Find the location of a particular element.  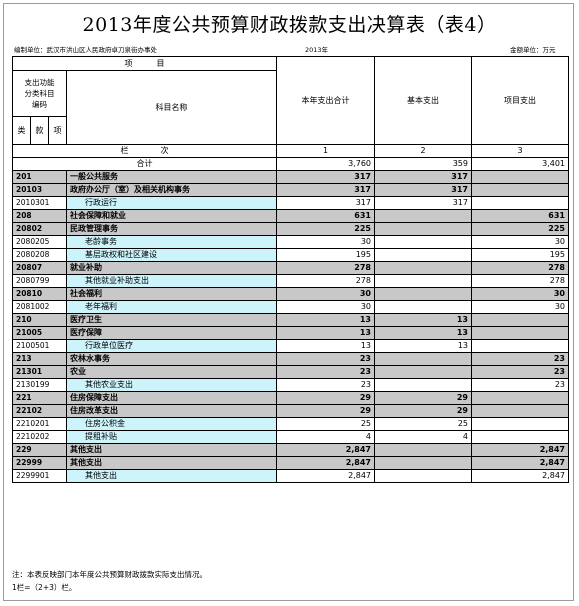

code-cell: 2100501 is located at coordinates (39, 346).